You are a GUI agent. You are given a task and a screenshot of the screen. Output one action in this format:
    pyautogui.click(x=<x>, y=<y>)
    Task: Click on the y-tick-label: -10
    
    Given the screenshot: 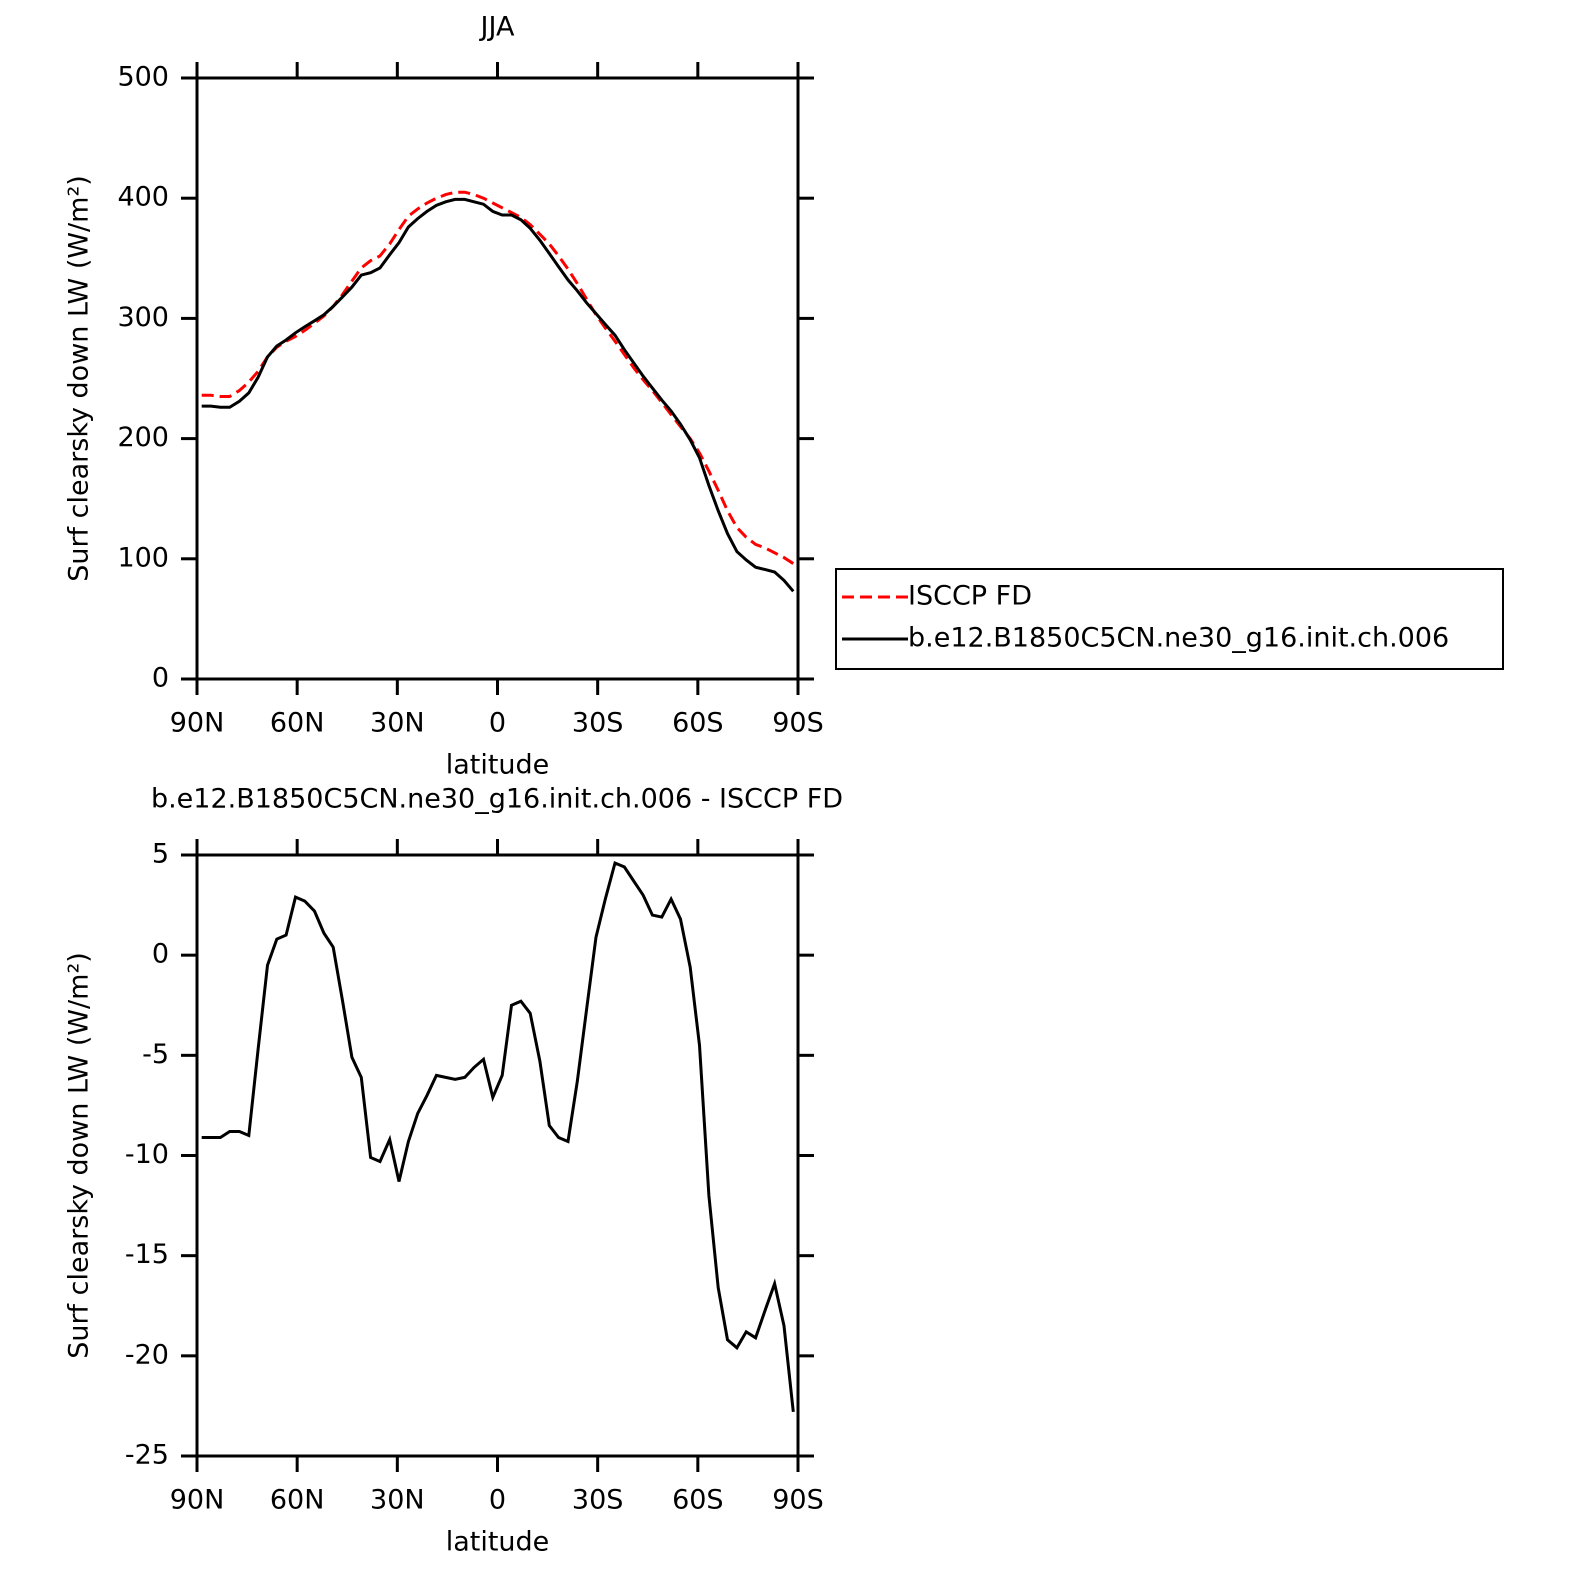 What is the action you would take?
    pyautogui.click(x=147, y=1154)
    